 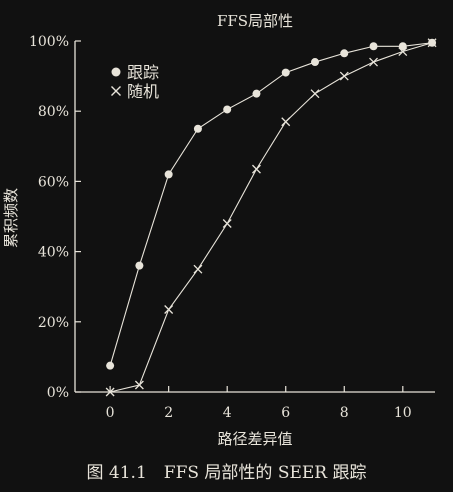 I want to click on x-tick-label: 2, so click(x=168, y=413).